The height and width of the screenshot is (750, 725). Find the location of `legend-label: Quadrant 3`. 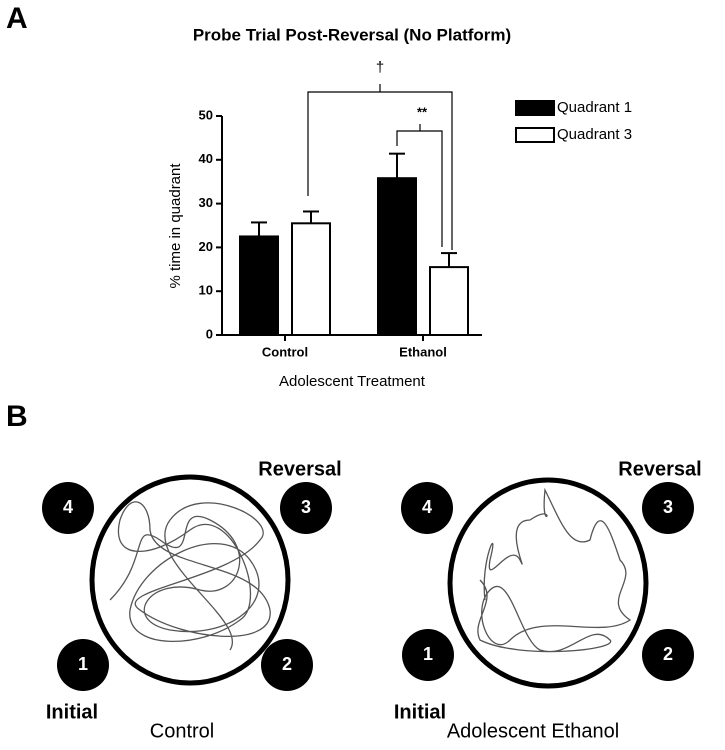

legend-label: Quadrant 3 is located at coordinates (594, 134).